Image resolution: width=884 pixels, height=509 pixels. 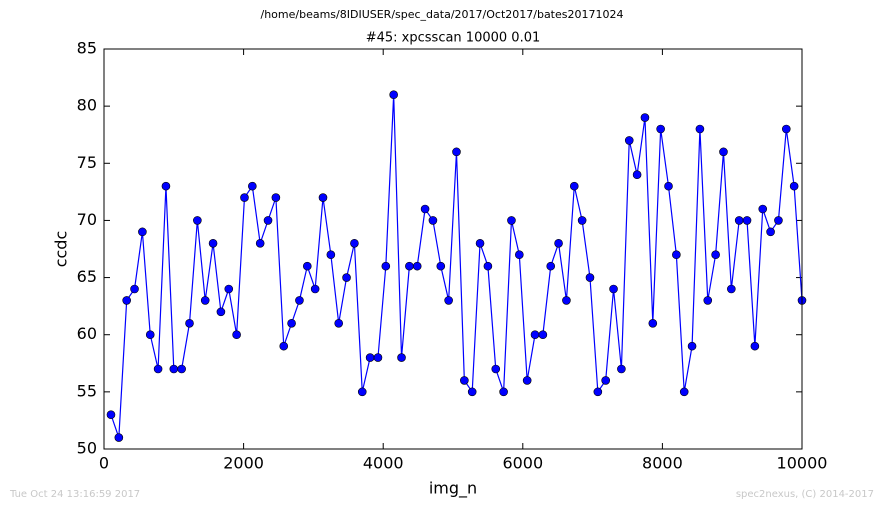 I want to click on y-tick-label: 55, so click(x=87, y=390).